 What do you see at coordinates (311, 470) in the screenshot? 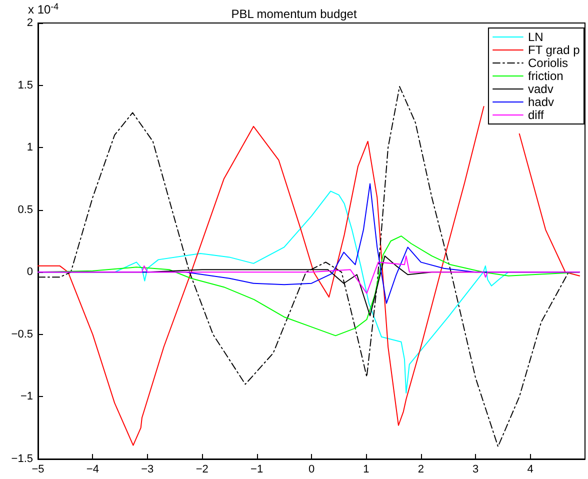
I see `x-tick-label: 0` at bounding box center [311, 470].